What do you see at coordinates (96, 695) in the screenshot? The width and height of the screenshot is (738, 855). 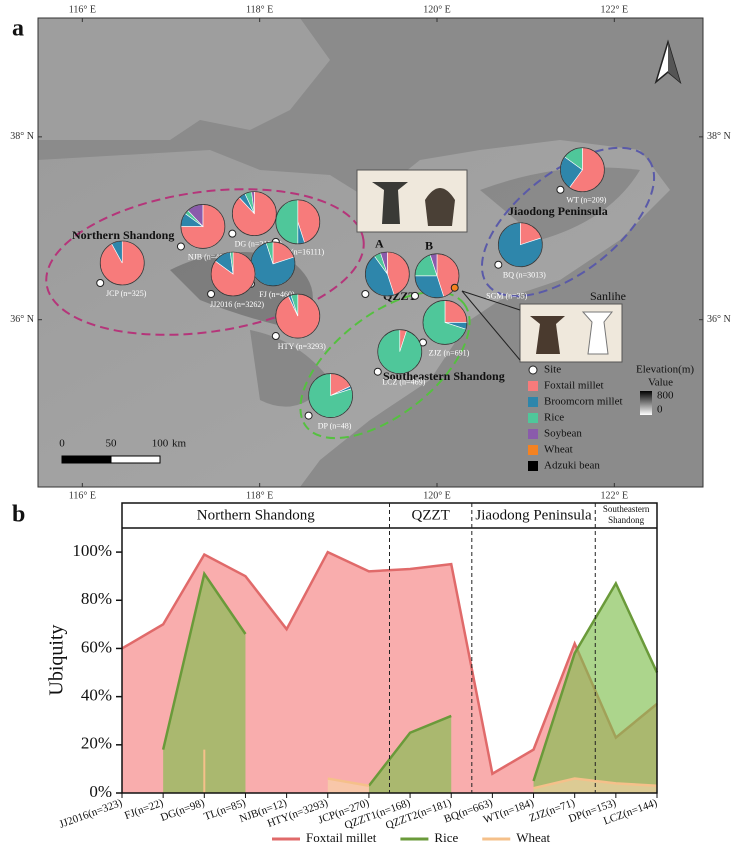 I see `y-tick-label: 40%` at bounding box center [96, 695].